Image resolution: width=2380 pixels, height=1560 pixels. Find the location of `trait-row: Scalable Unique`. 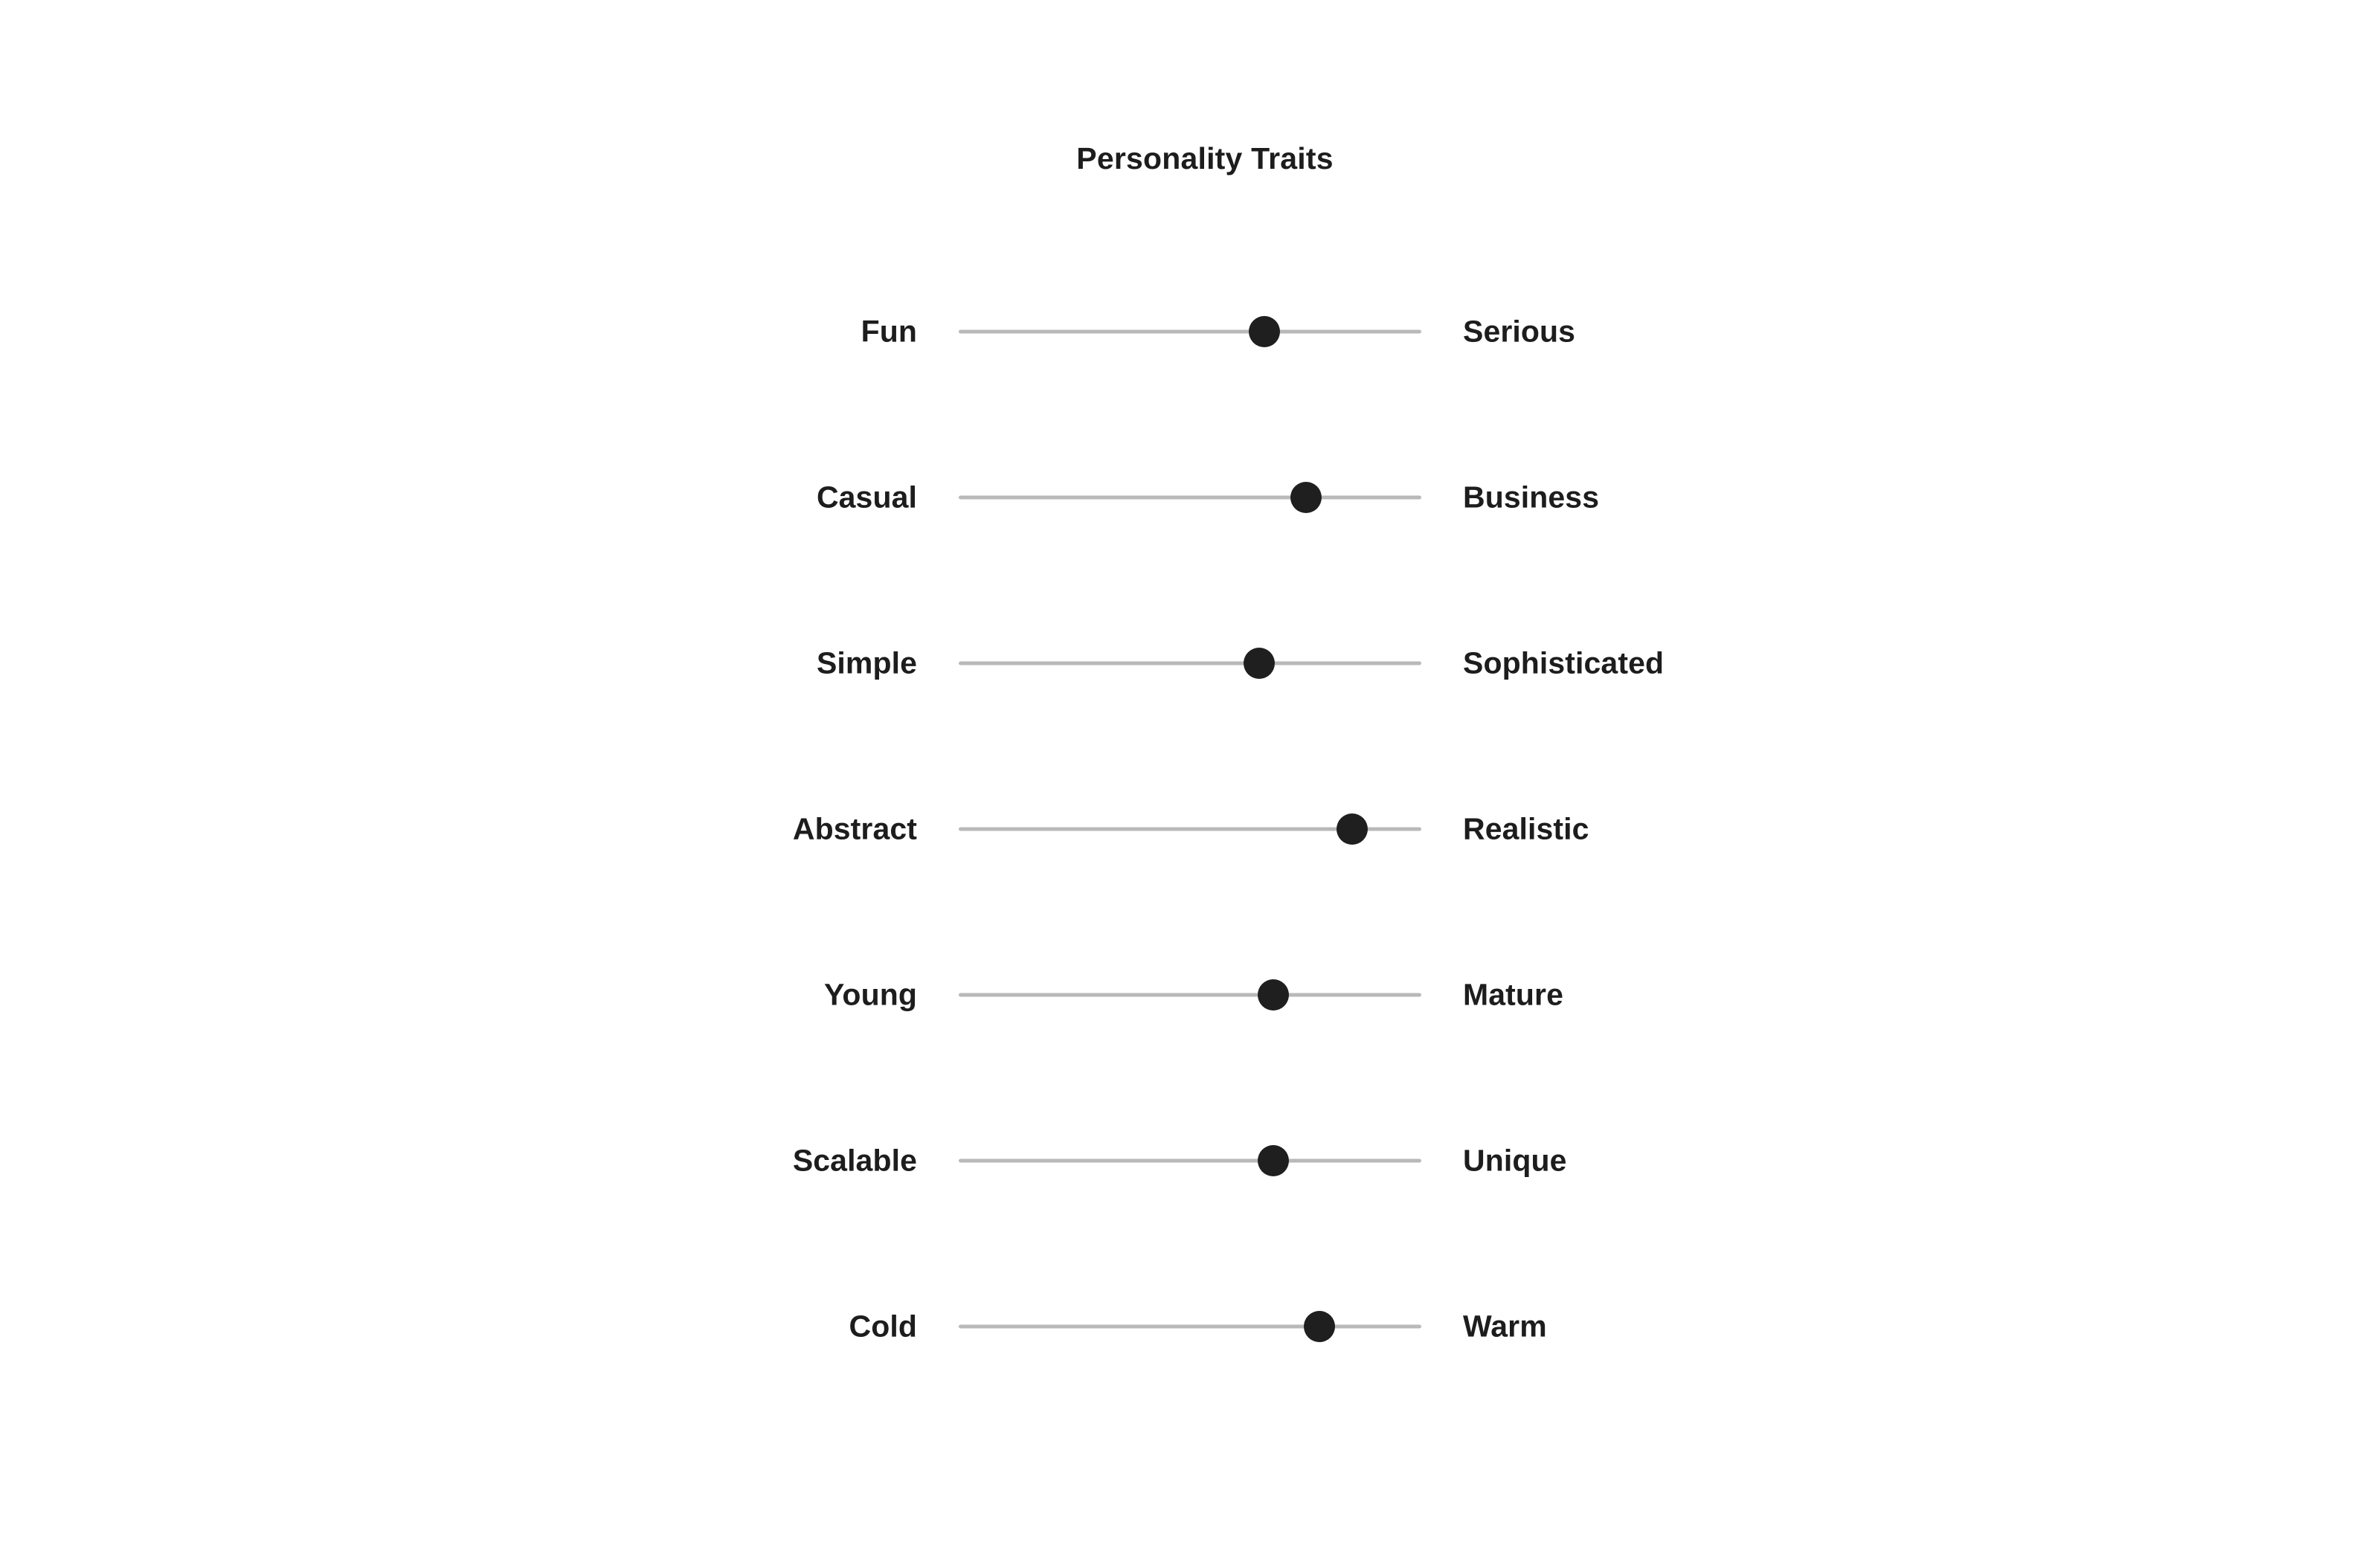

trait-row: Scalable Unique is located at coordinates (1190, 1161).